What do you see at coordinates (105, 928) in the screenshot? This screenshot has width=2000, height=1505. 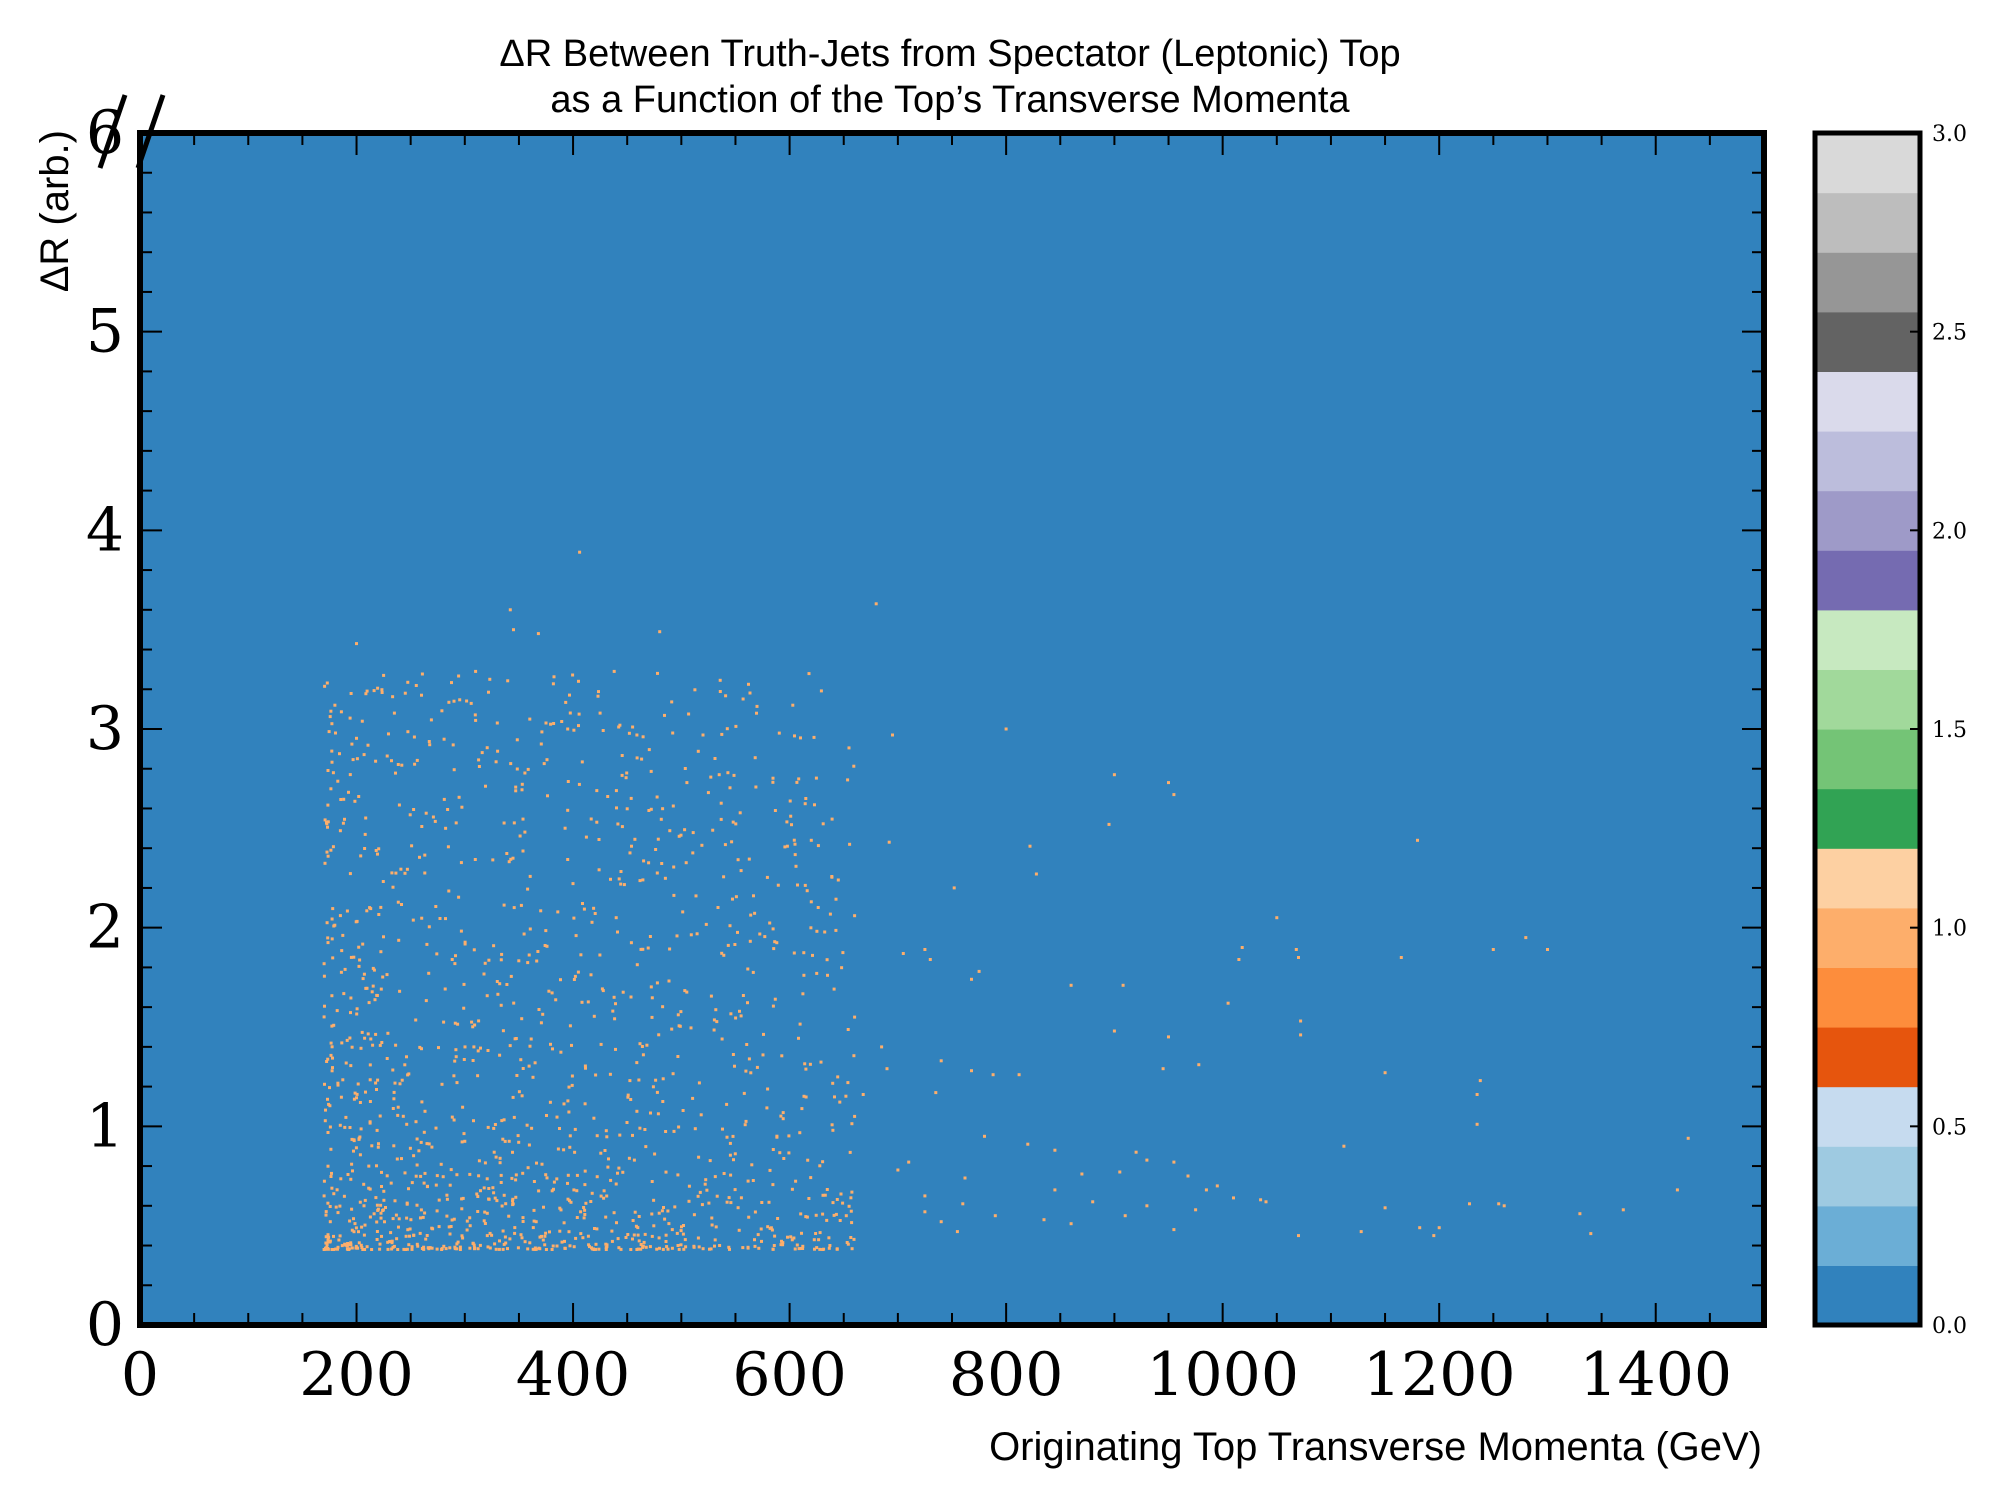 I see `y-tick-label: 2` at bounding box center [105, 928].